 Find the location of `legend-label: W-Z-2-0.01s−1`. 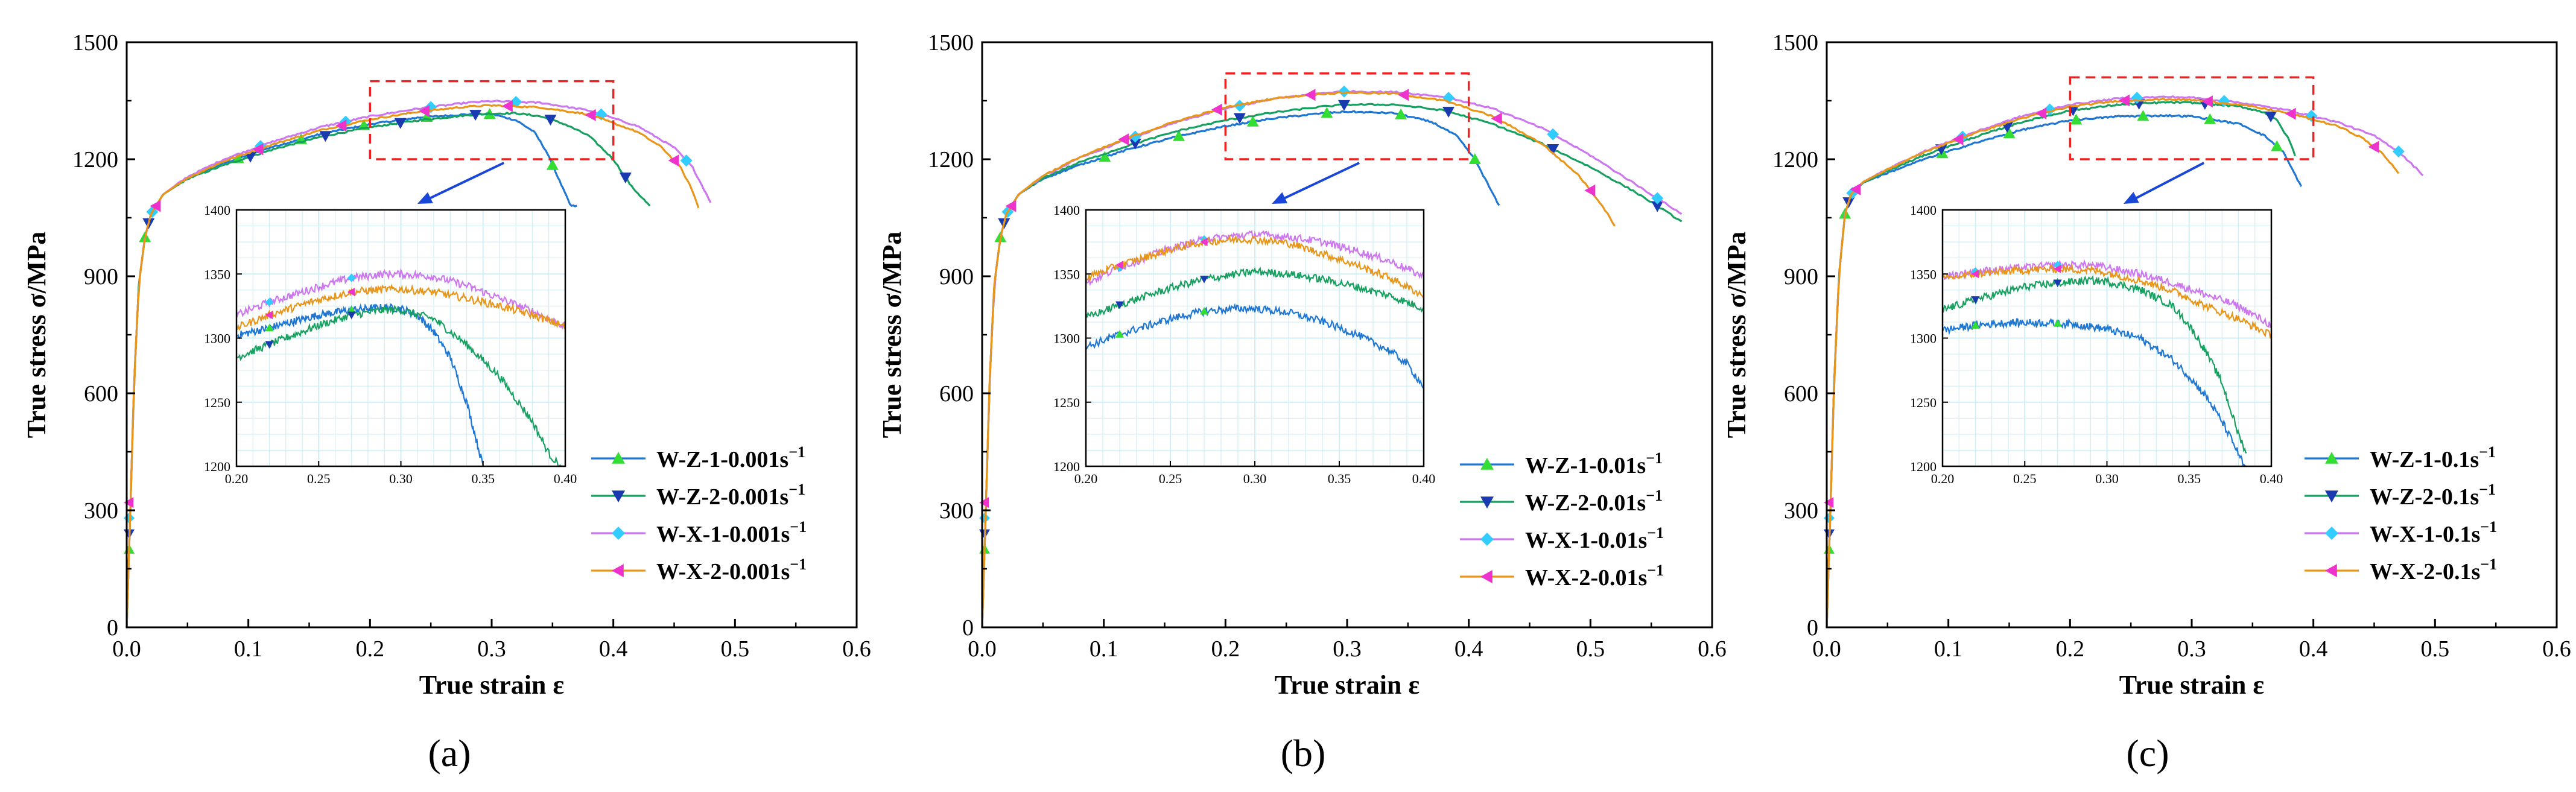

legend-label: W-Z-2-0.01s−1 is located at coordinates (1594, 501).